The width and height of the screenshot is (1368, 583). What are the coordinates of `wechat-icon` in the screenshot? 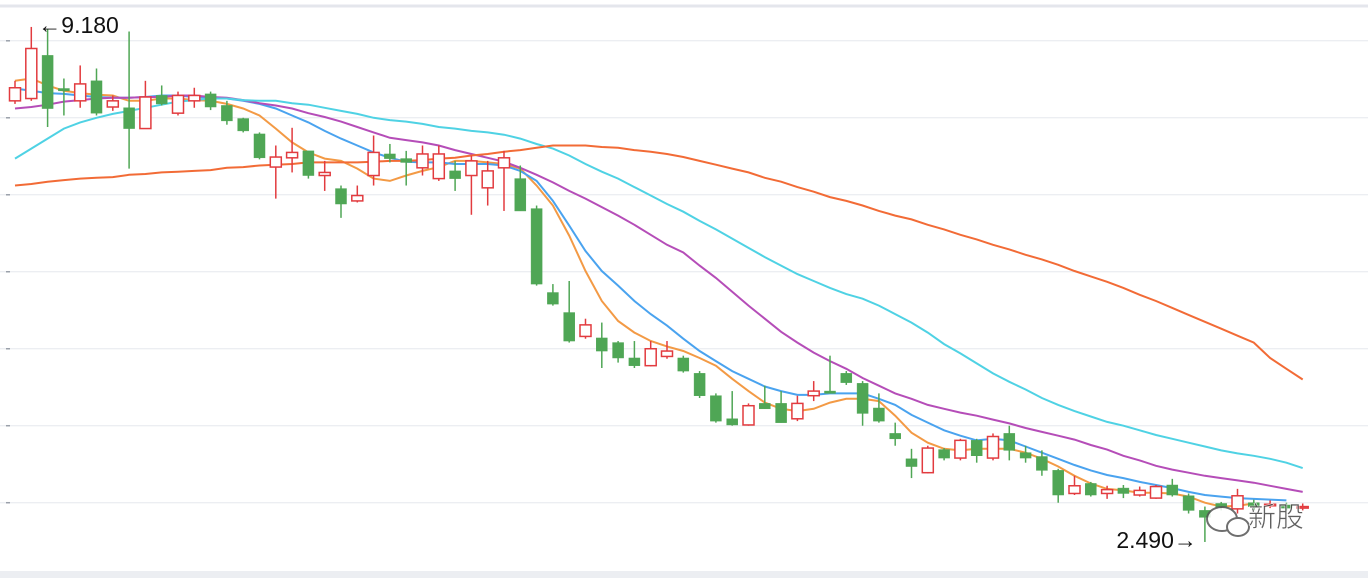 It's located at (1238, 527).